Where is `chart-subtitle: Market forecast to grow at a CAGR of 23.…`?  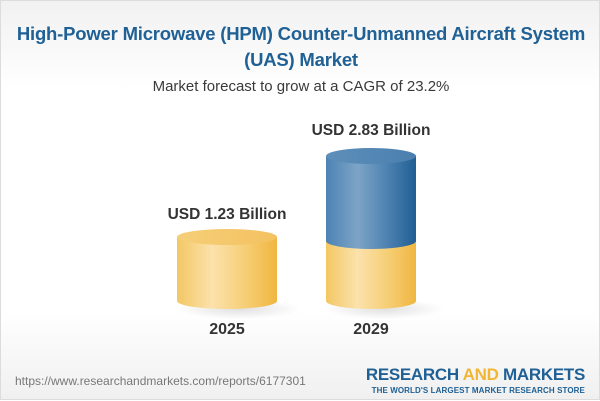
chart-subtitle: Market forecast to grow at a CAGR of 23.… is located at coordinates (301, 86).